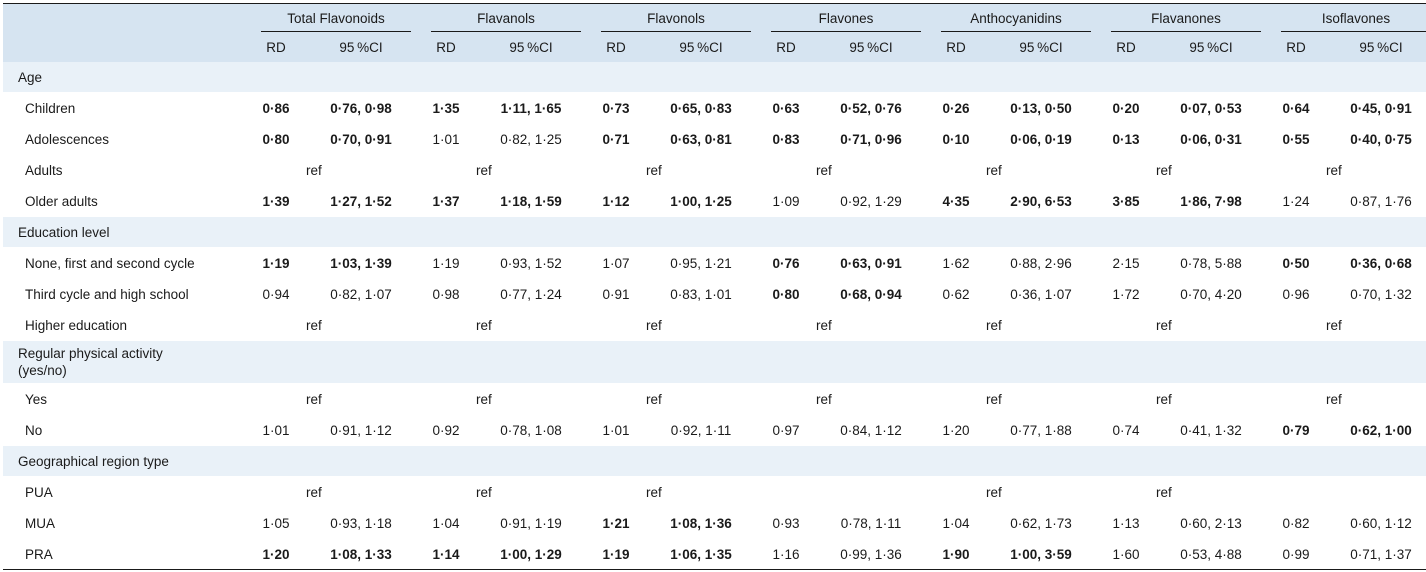 The width and height of the screenshot is (1426, 572). What do you see at coordinates (871, 523) in the screenshot?
I see `ci-cell: 0·78, 1·11` at bounding box center [871, 523].